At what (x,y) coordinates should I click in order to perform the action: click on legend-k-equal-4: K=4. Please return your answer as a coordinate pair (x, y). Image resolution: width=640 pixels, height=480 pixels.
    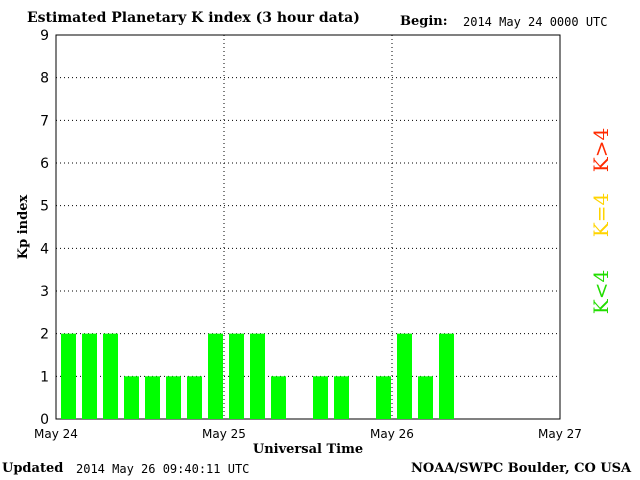
    Looking at the image, I should click on (601, 215).